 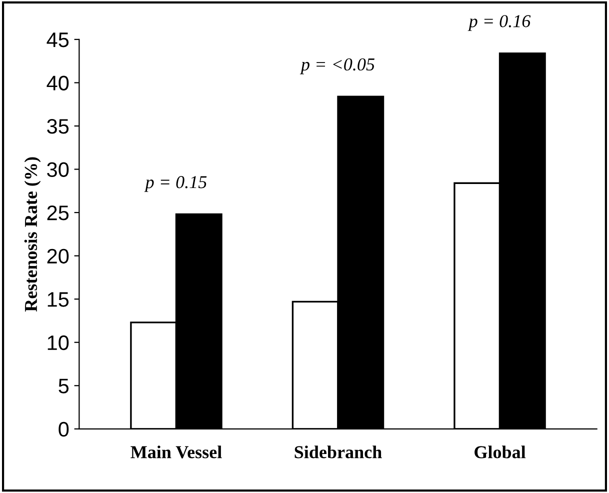 I want to click on y-tick-label: 10, so click(x=58, y=342).